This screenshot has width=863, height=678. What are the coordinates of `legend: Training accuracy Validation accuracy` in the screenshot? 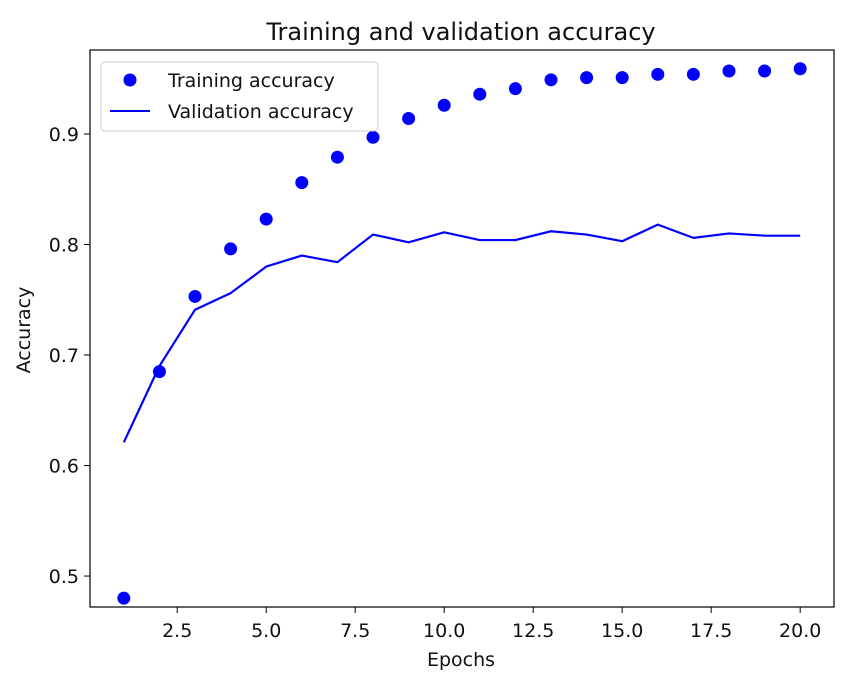 It's located at (239, 96).